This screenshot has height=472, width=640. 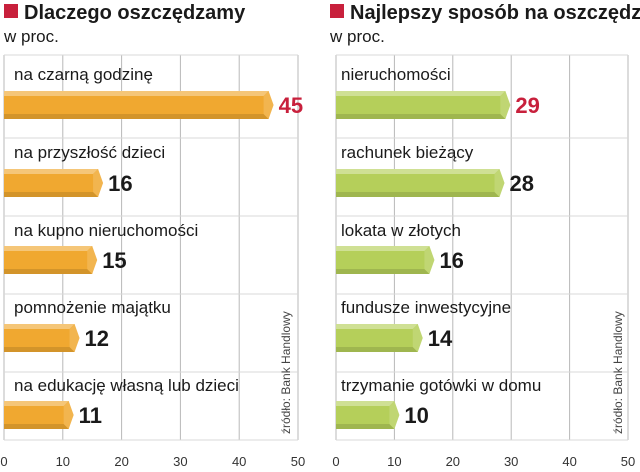 What do you see at coordinates (97, 338) in the screenshot?
I see `value-label: 12` at bounding box center [97, 338].